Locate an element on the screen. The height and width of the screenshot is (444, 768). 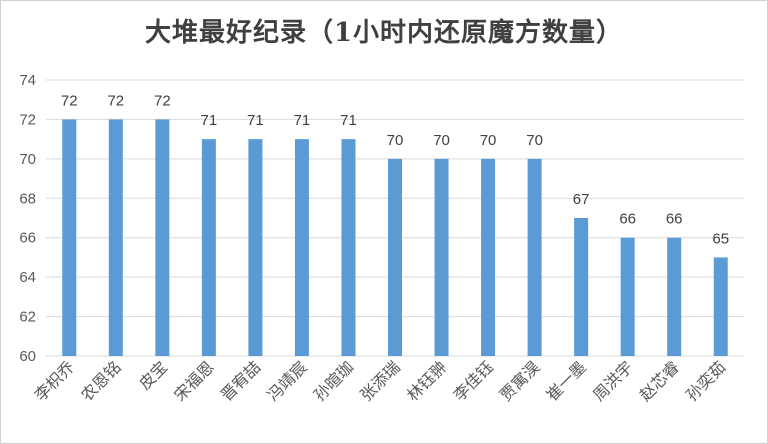
y-tick-label: 62 is located at coordinates (27, 317).